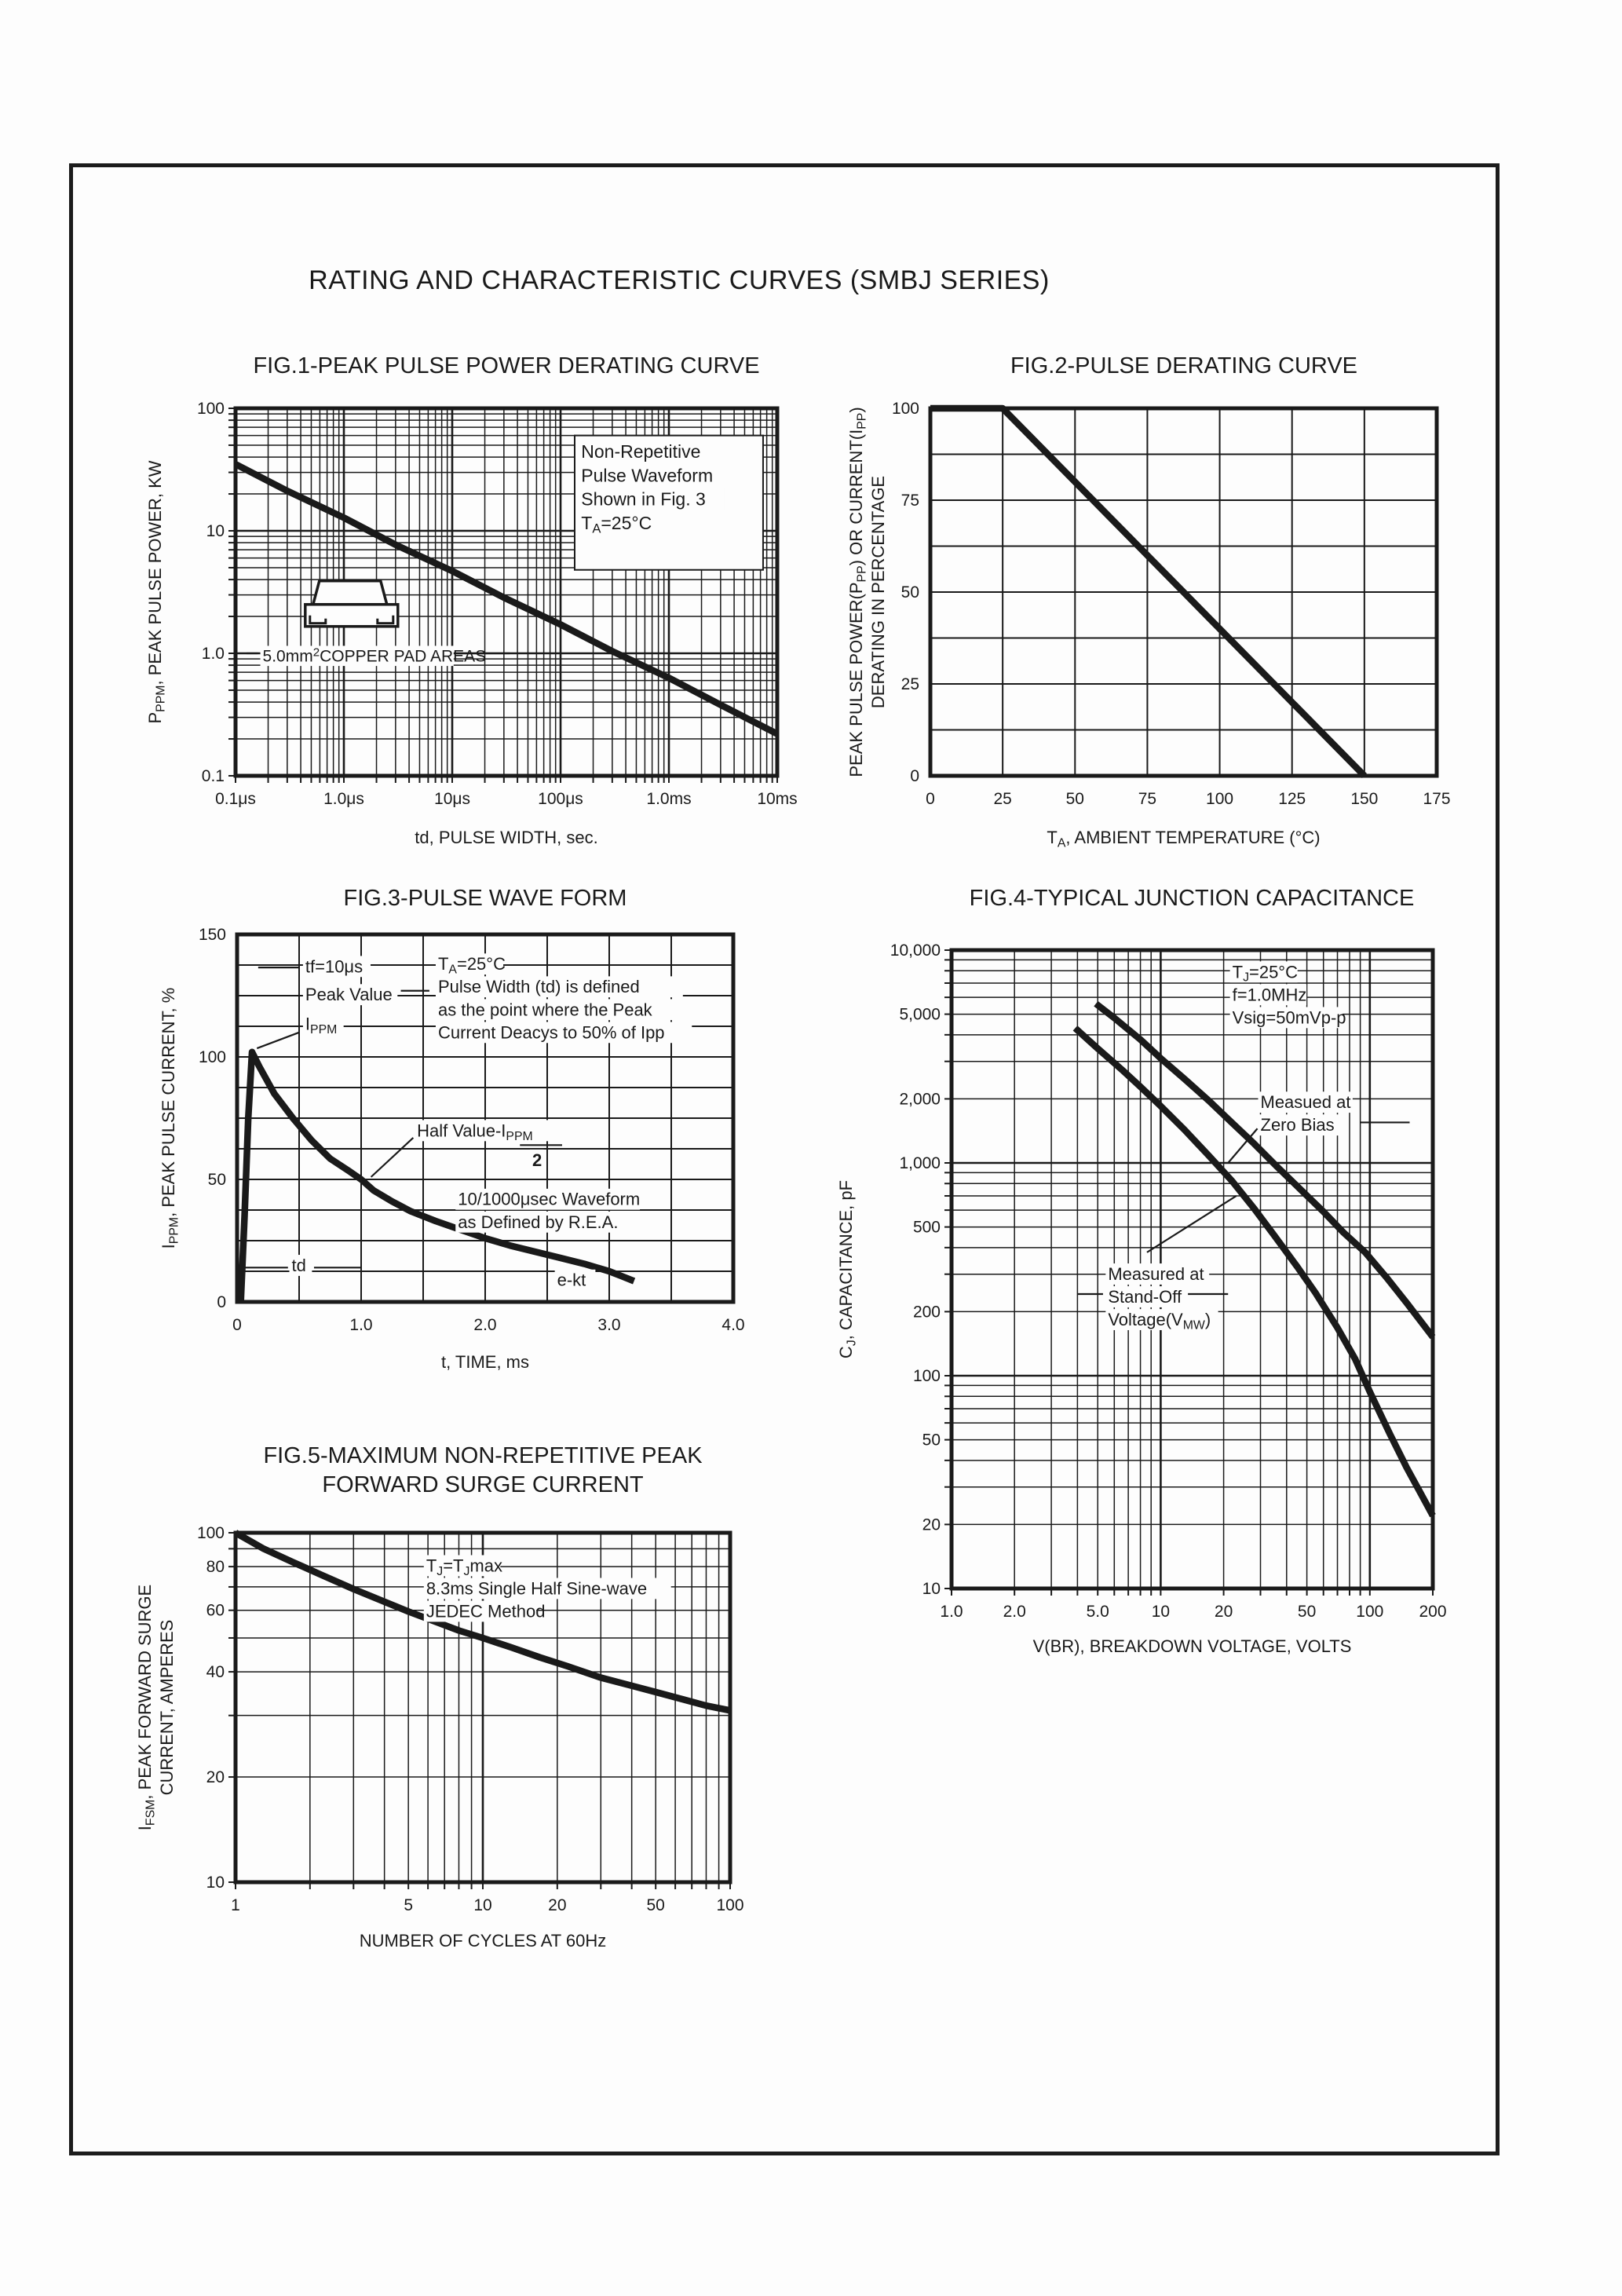 This screenshot has width=1622, height=2296. What do you see at coordinates (539, 987) in the screenshot?
I see `annotation-text: Pulse Width (td) is defined` at bounding box center [539, 987].